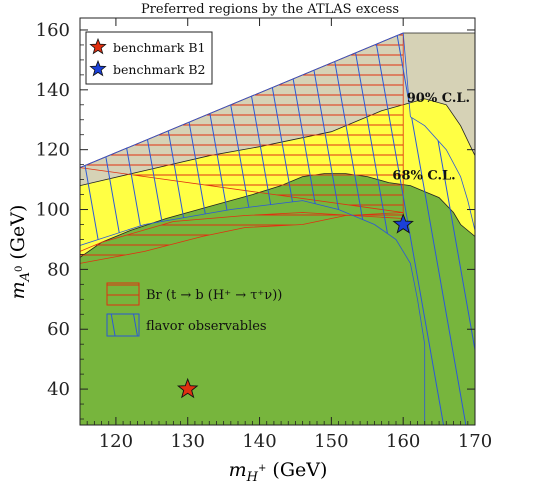  I want to click on legend-star-icon-b2, so click(98, 68).